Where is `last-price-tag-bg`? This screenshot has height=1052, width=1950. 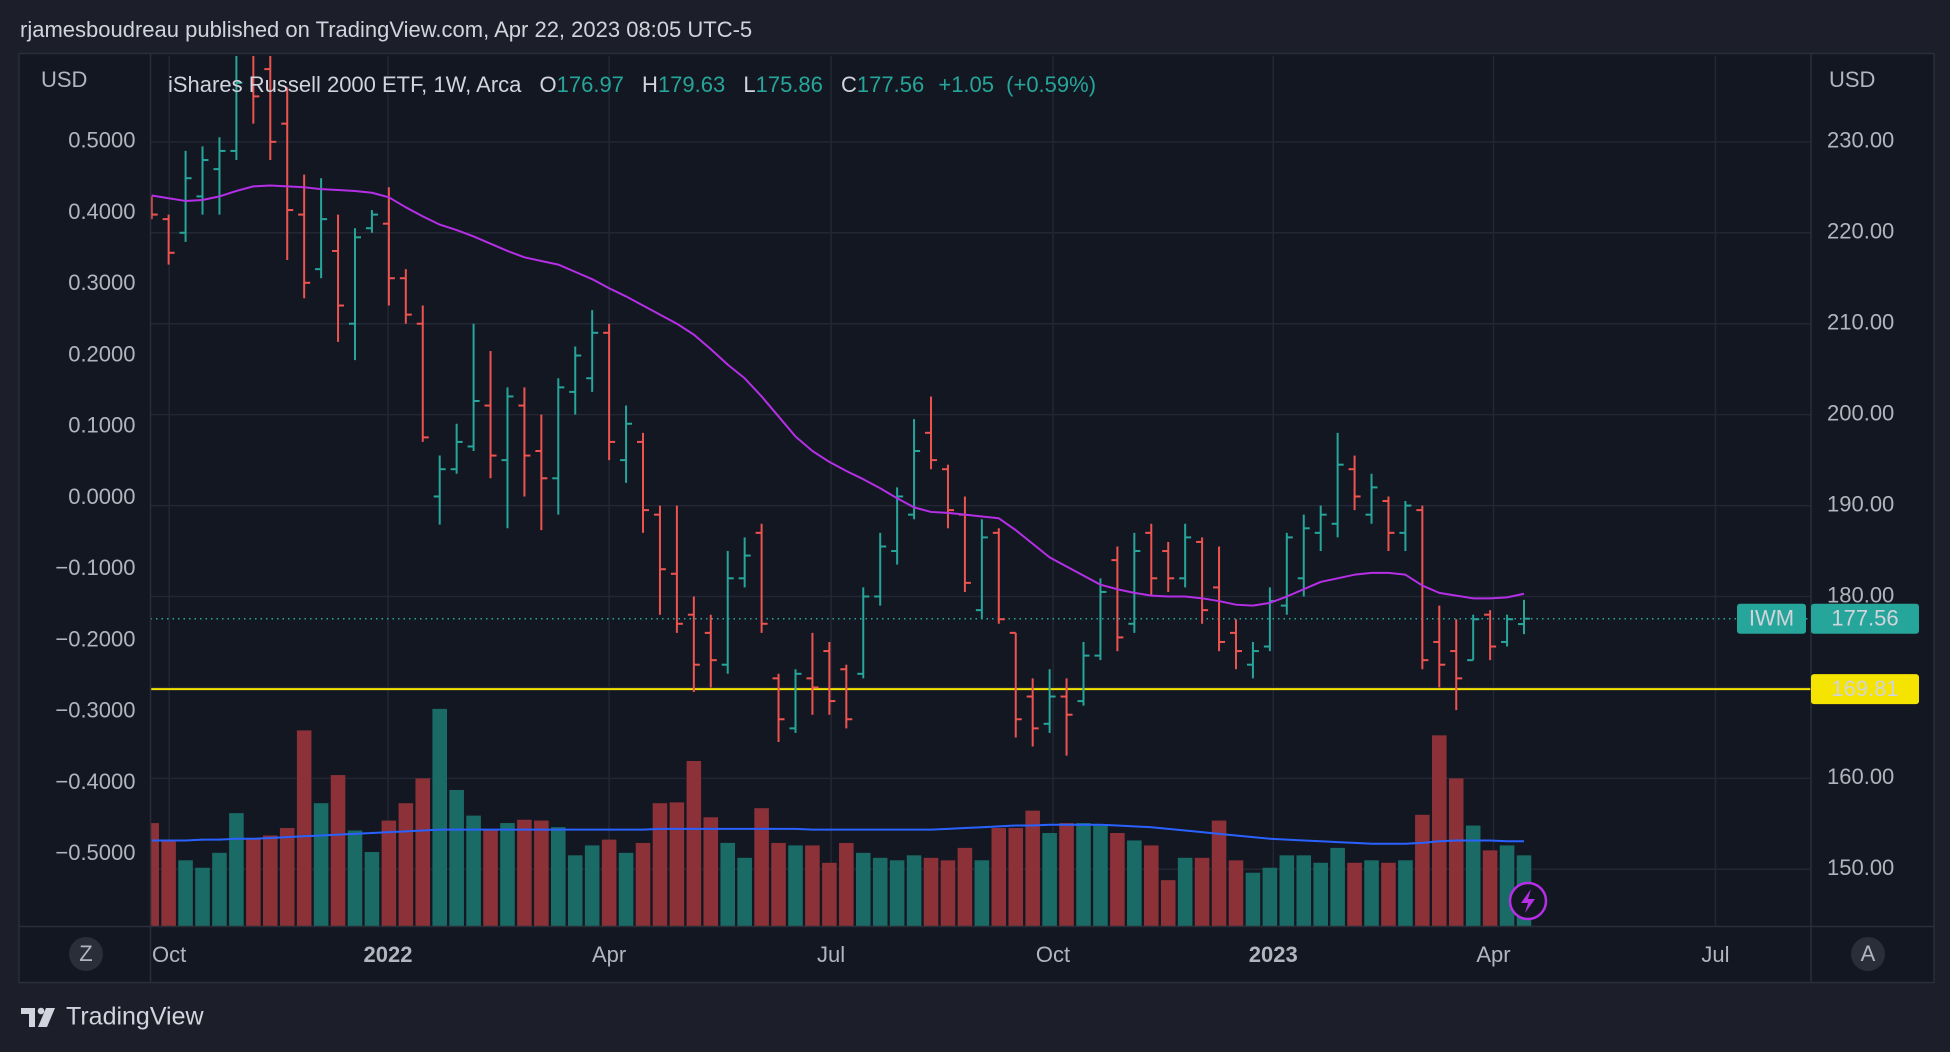 last-price-tag-bg is located at coordinates (1865, 618).